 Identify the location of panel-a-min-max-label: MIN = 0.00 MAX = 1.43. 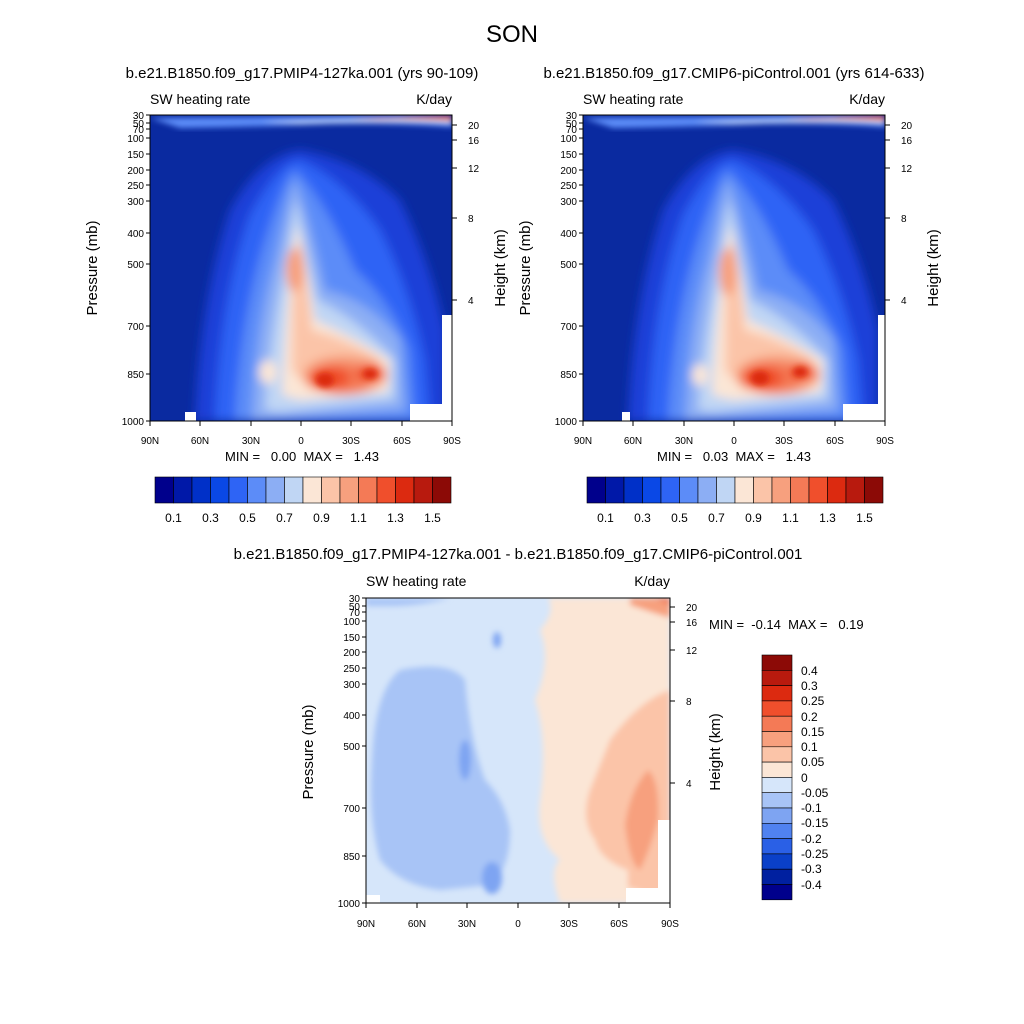
(302, 456).